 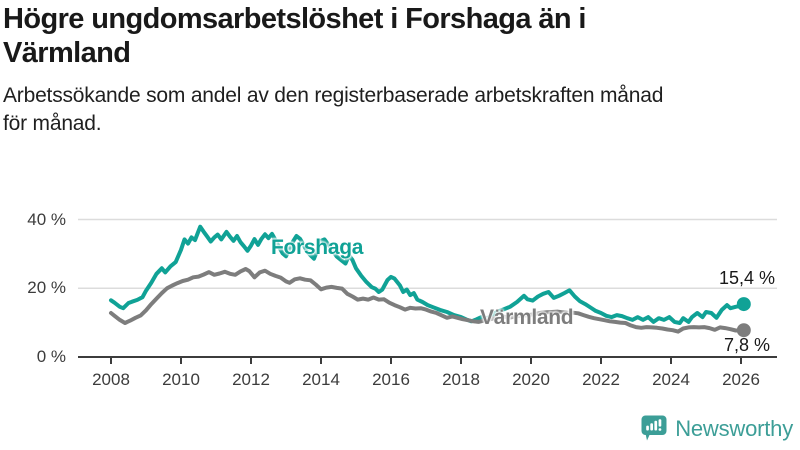 I want to click on series-line-värmland, so click(x=427, y=300).